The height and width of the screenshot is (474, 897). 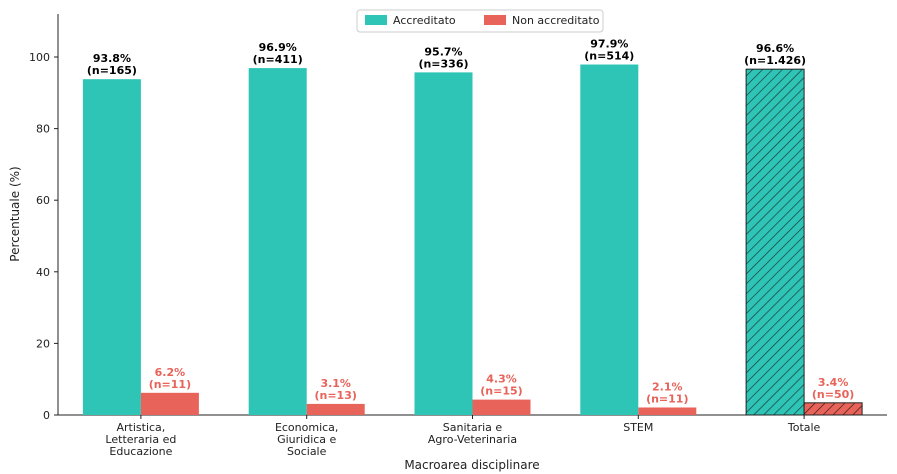 What do you see at coordinates (471, 465) in the screenshot?
I see `x-axis-label: Macroarea disciplinare` at bounding box center [471, 465].